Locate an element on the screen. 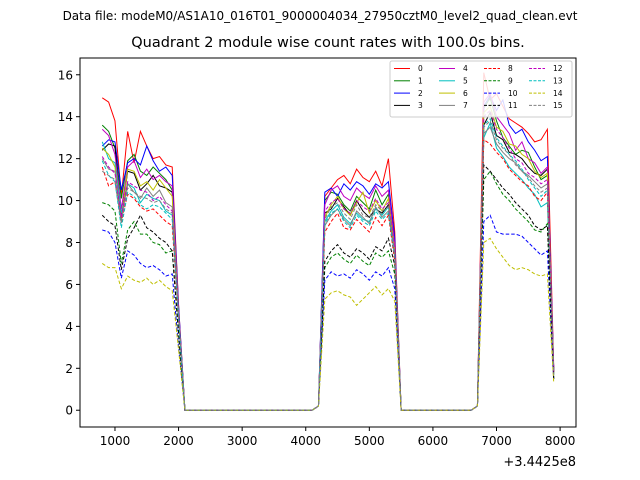  legend-label: 10 is located at coordinates (513, 93).